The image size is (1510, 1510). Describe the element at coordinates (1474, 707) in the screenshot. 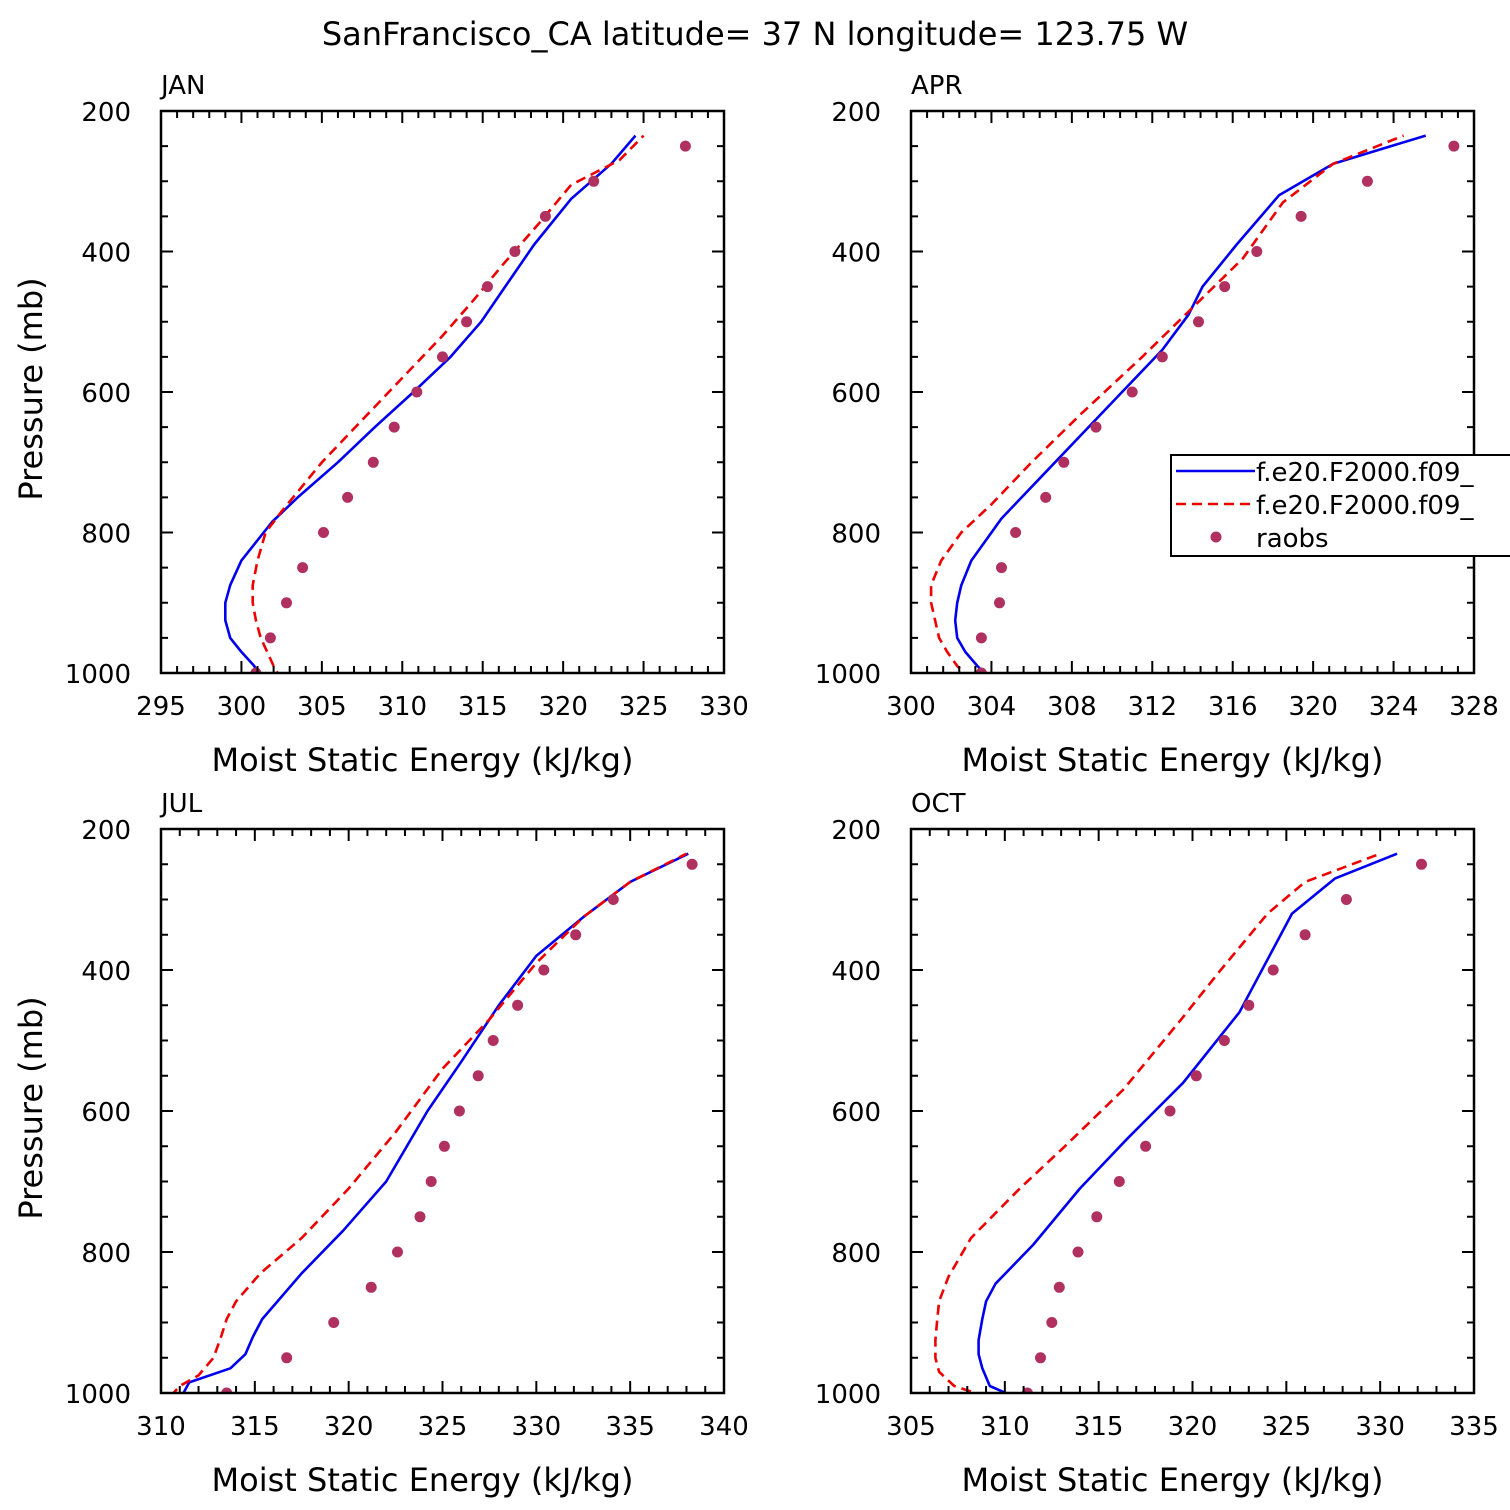

I see `x-tick-label: 328` at that location.